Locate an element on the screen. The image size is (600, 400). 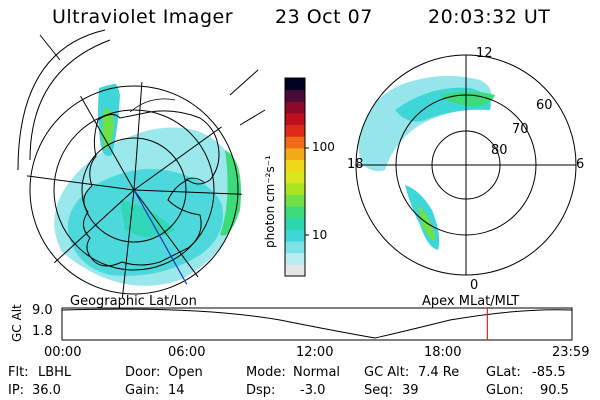
mlat-label-80: 80 is located at coordinates (499, 150).